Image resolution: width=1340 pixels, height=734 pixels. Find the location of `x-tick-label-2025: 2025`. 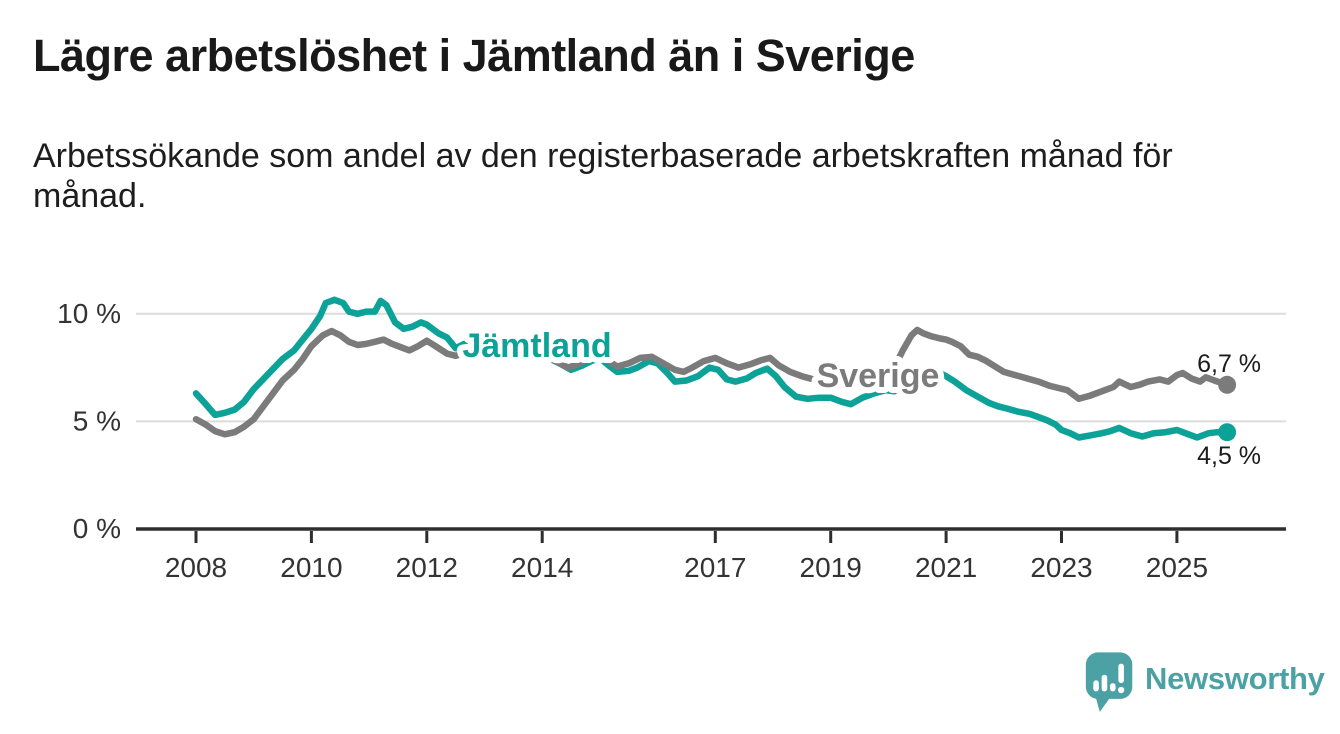

x-tick-label-2025: 2025 is located at coordinates (1177, 567).